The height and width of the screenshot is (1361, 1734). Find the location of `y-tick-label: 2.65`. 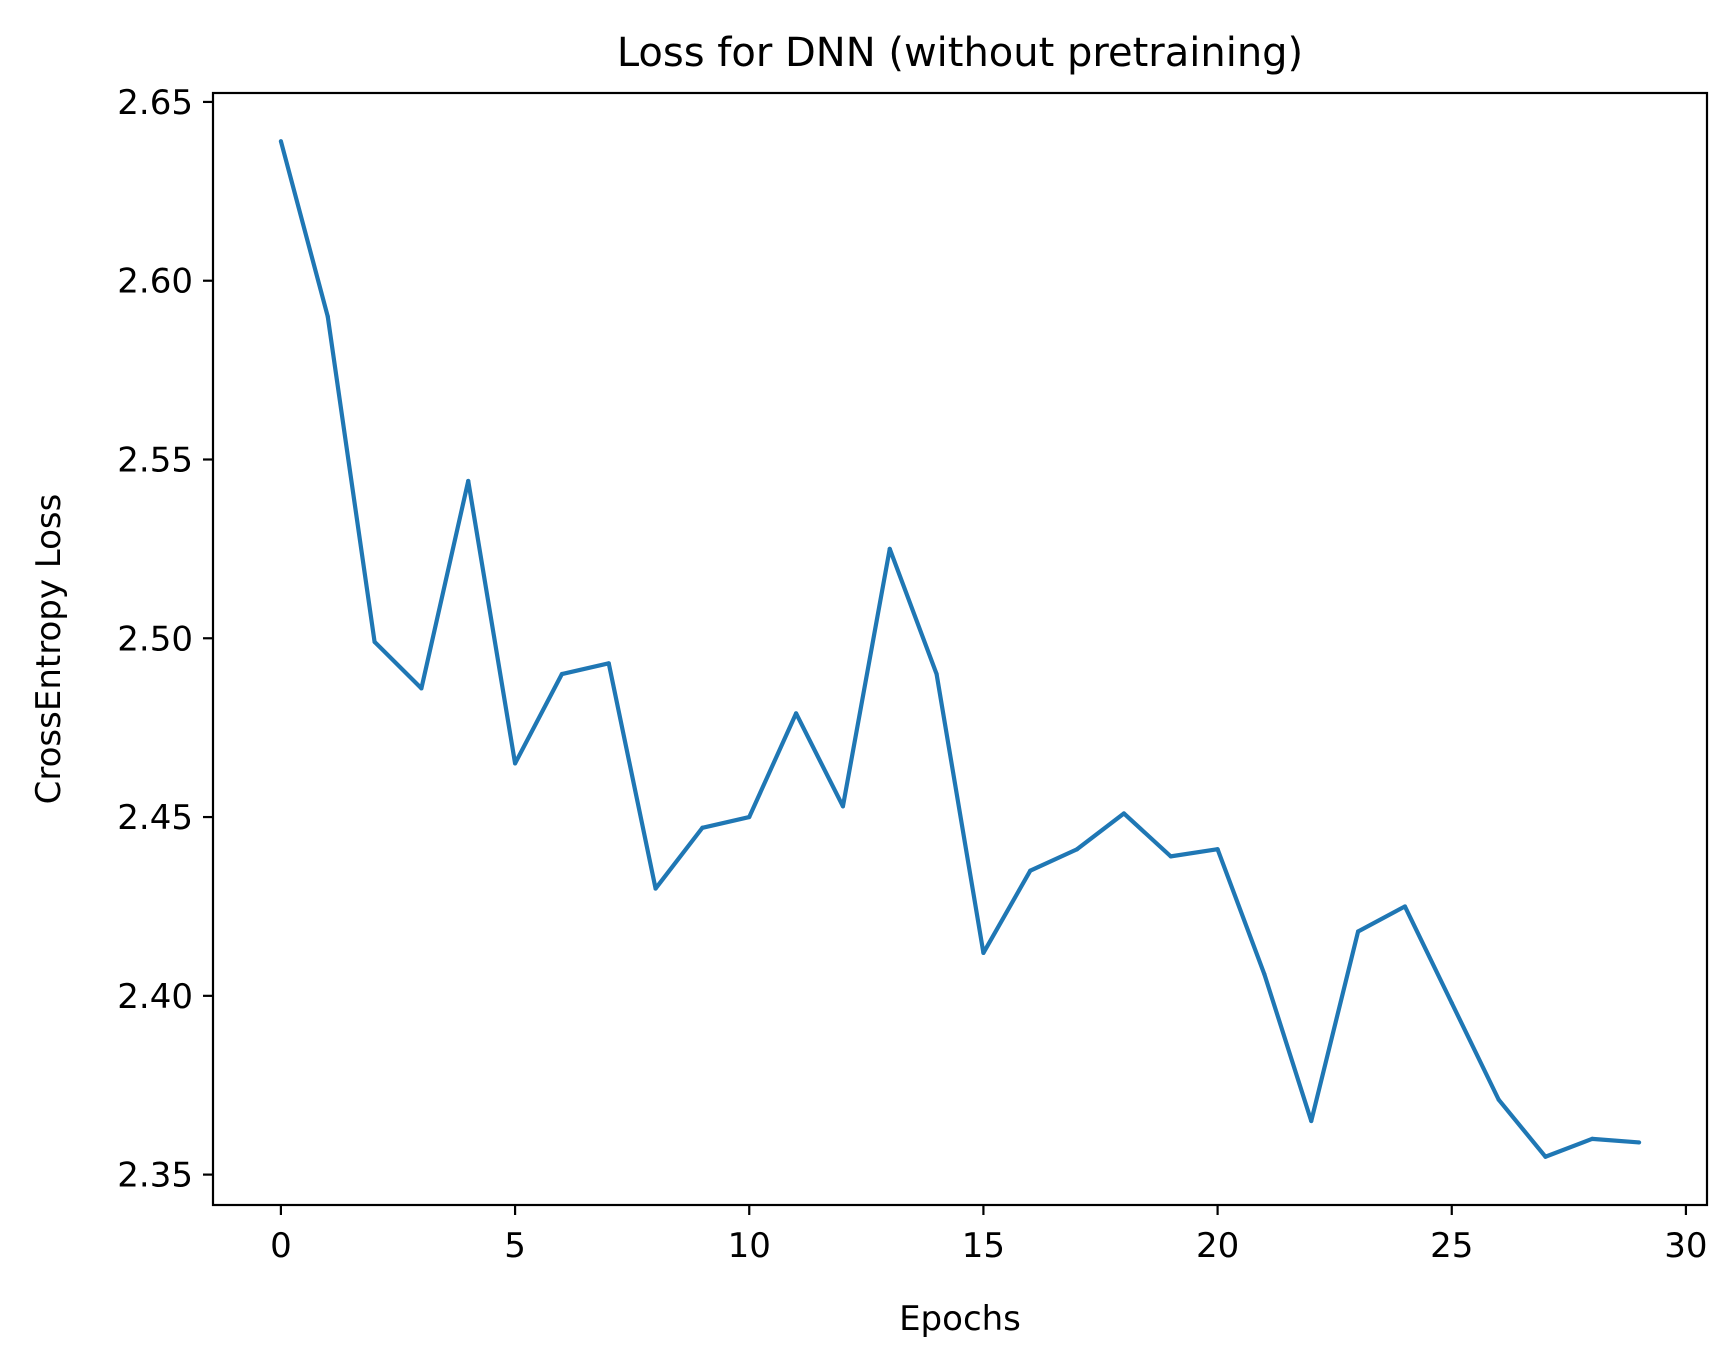

y-tick-label: 2.65 is located at coordinates (155, 103).